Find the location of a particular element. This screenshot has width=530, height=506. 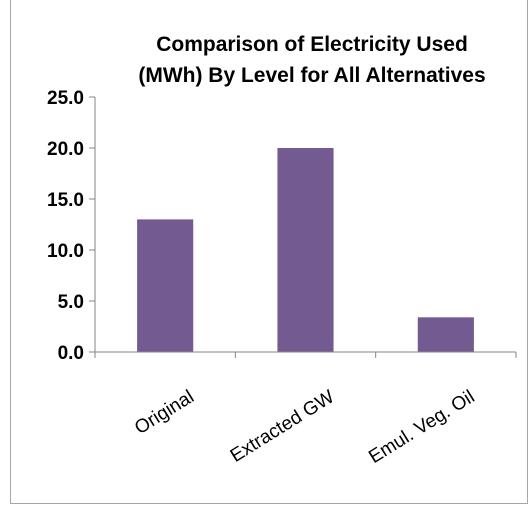

x-category-label: Extracted GW is located at coordinates (282, 426).